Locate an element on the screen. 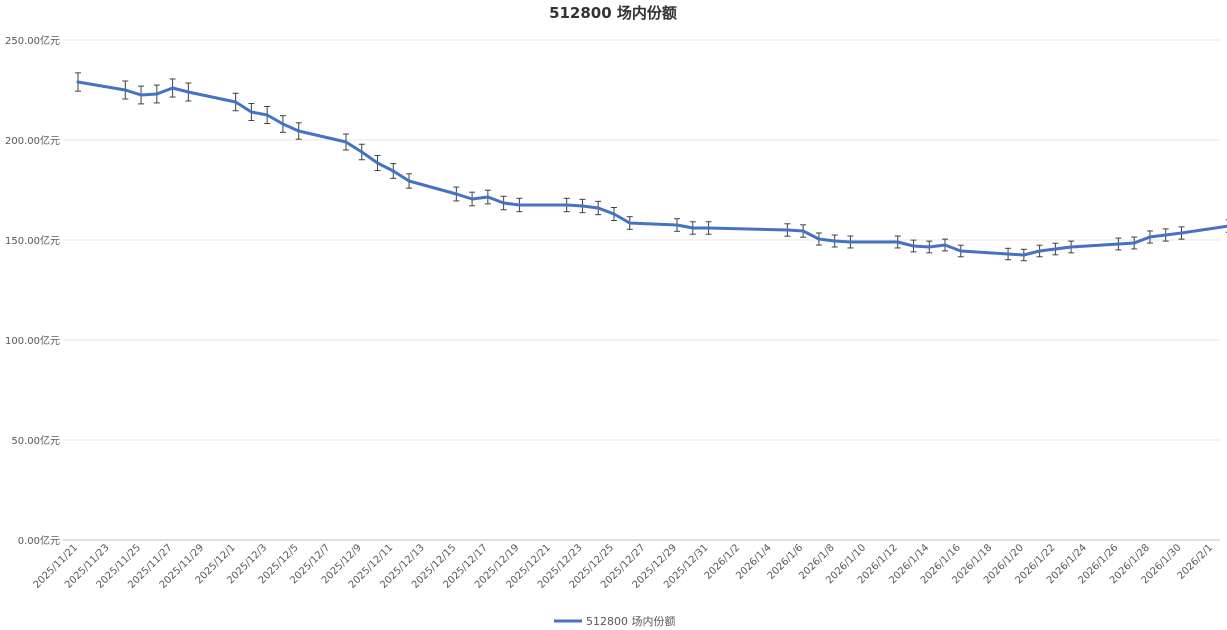 This screenshot has width=1227, height=630. legend-label: 512800 场内份额 is located at coordinates (631, 621).